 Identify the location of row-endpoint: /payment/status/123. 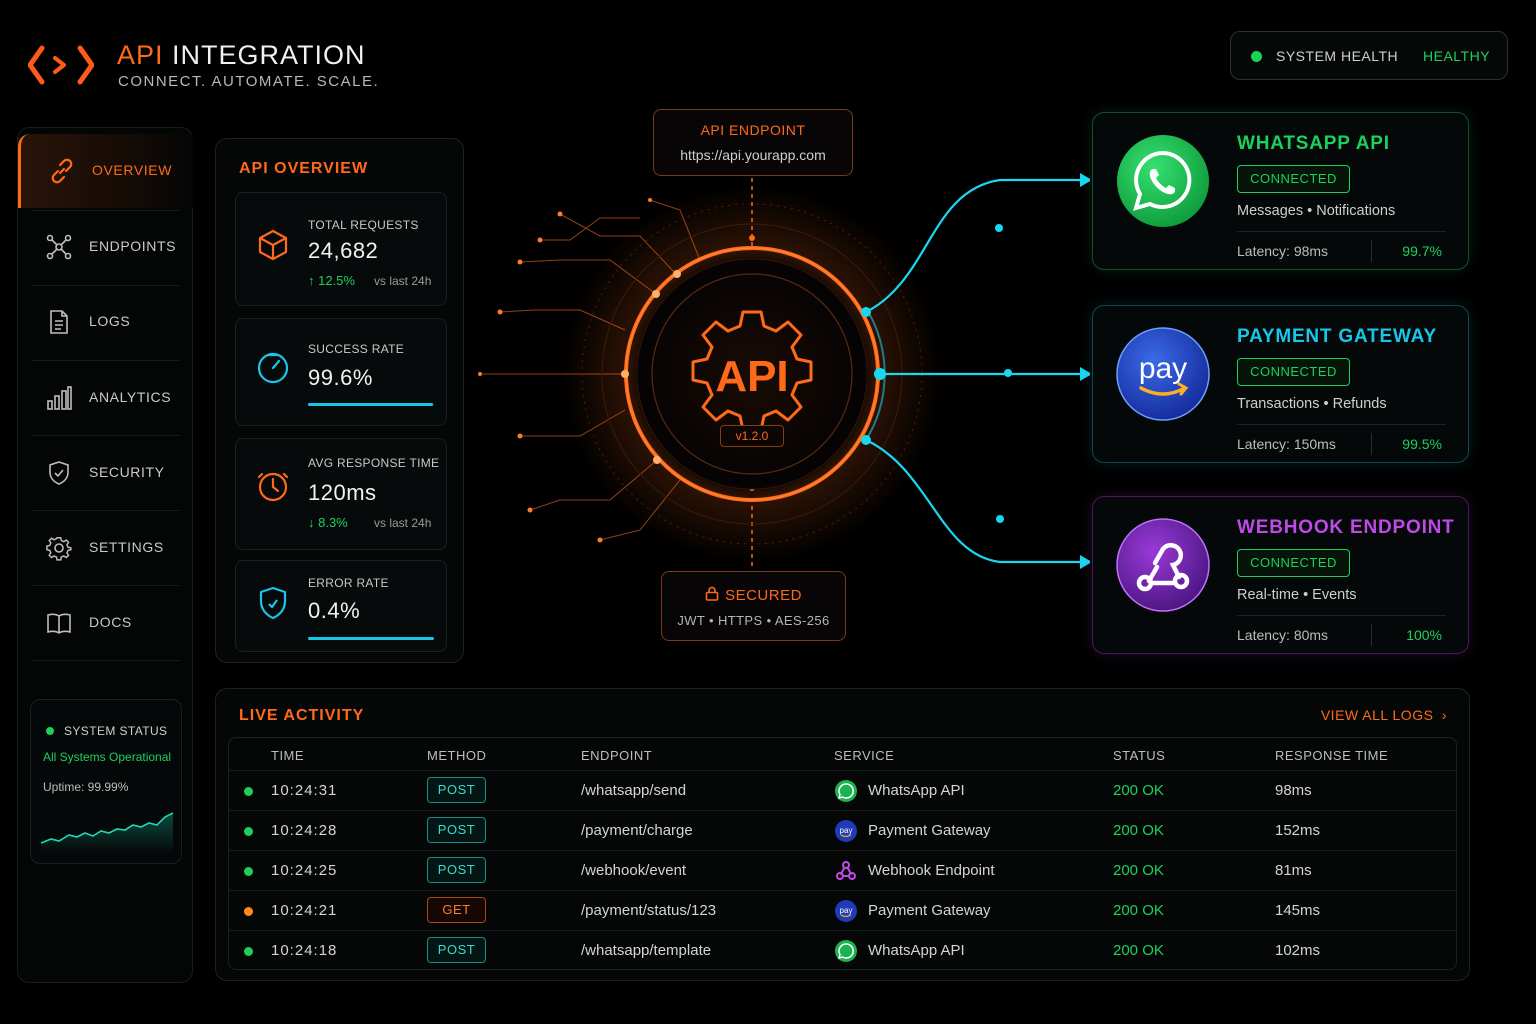
(649, 910).